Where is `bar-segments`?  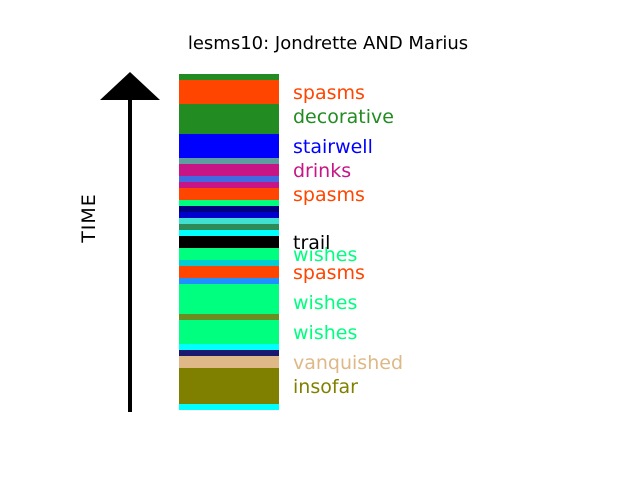
bar-segments is located at coordinates (229, 242).